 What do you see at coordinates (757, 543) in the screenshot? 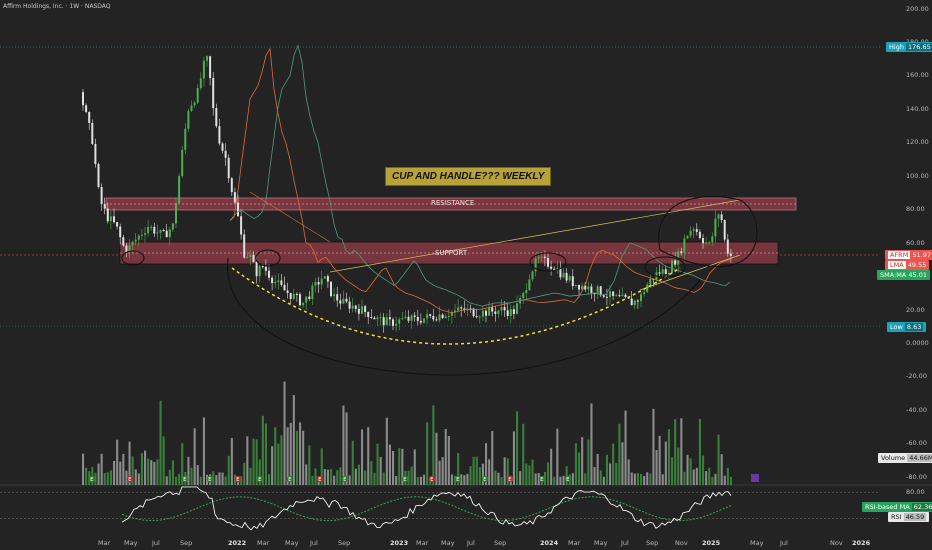
I see `time-tick: May` at bounding box center [757, 543].